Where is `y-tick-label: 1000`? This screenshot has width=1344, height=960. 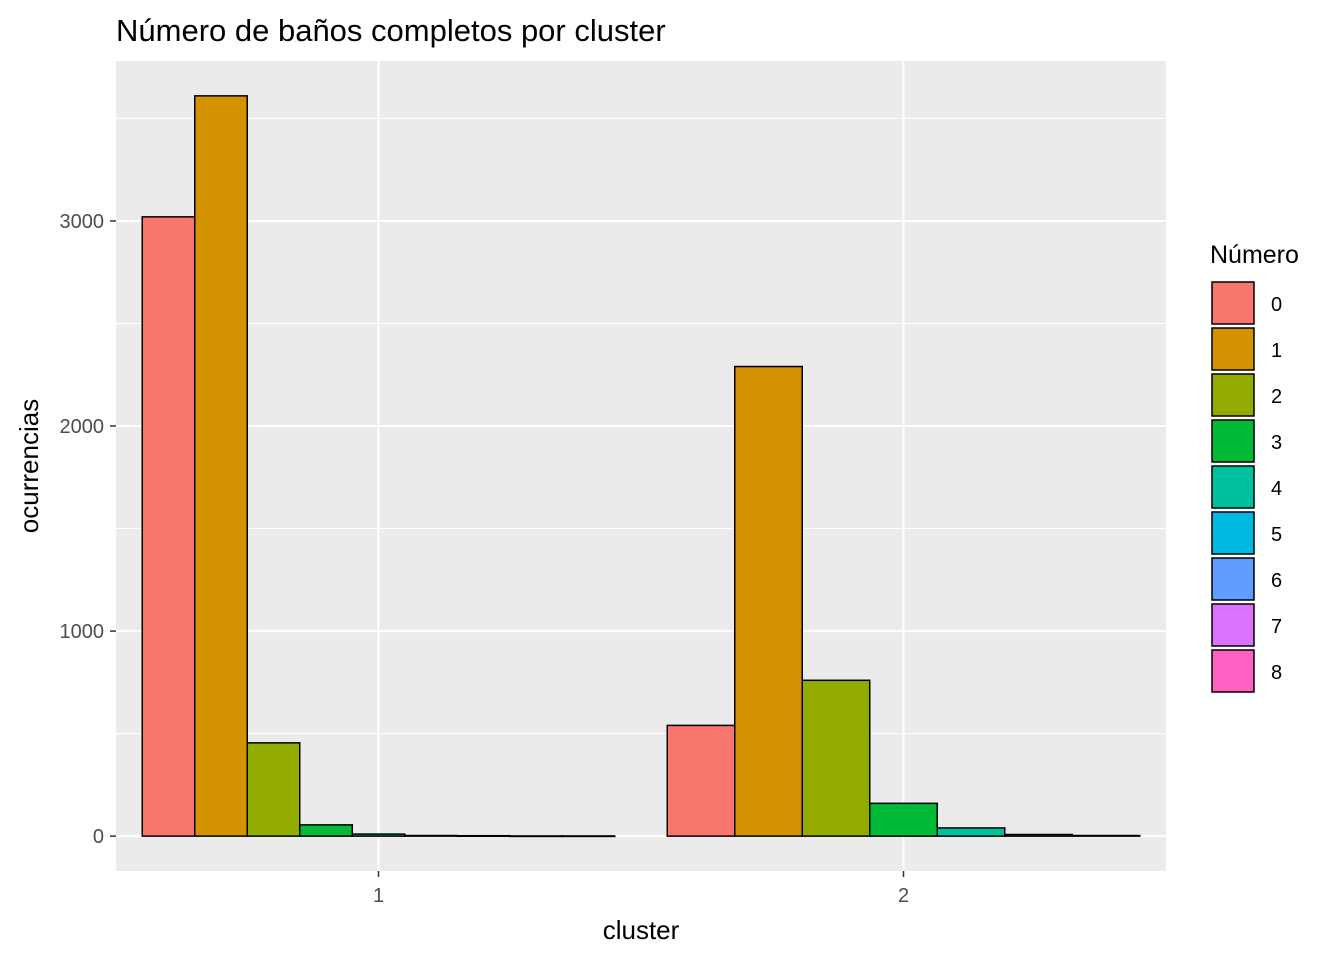
y-tick-label: 1000 is located at coordinates (82, 632).